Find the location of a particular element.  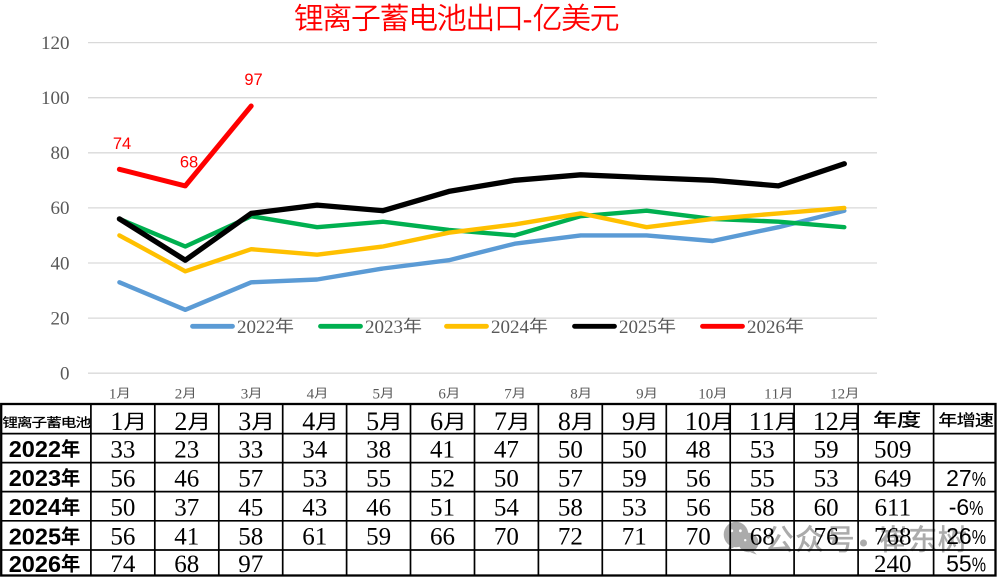

svg-text: 68 is located at coordinates (189, 162).